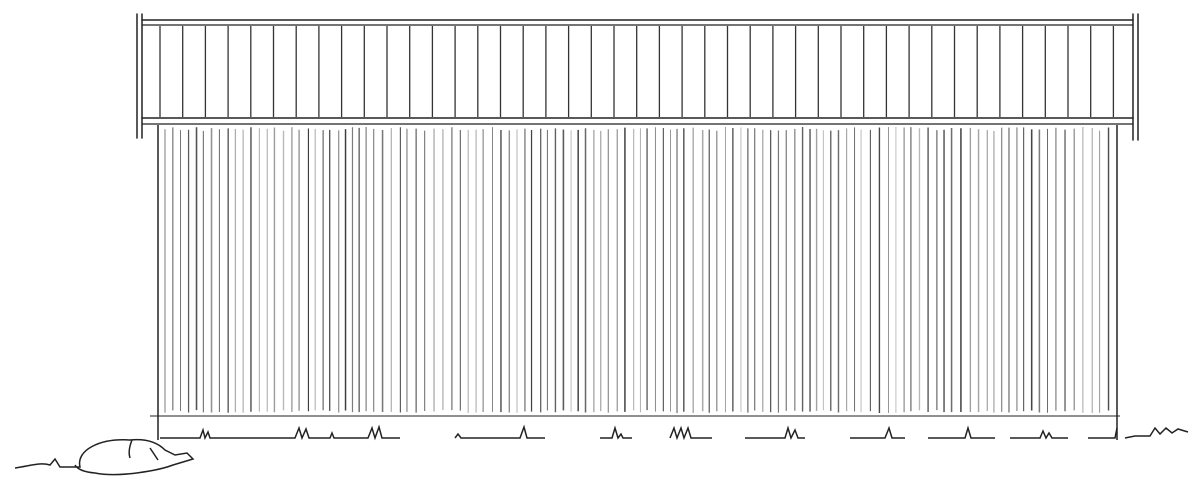  I want to click on ground-line, so click(674, 432).